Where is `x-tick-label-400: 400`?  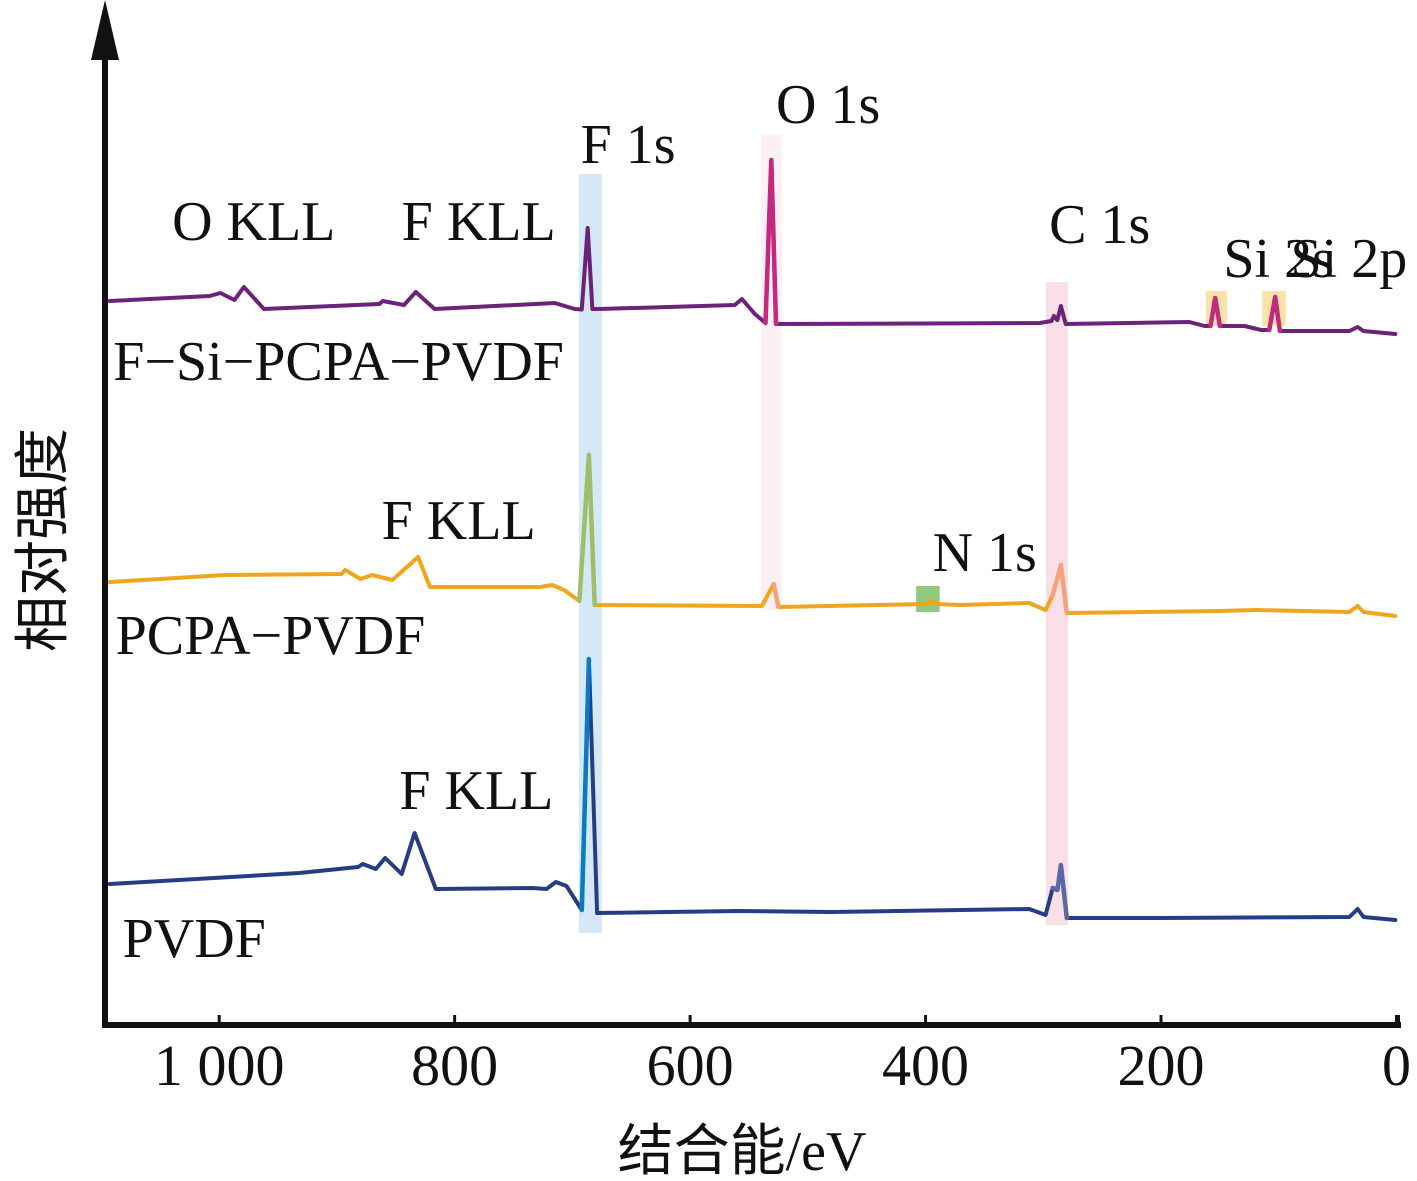
x-tick-label-400: 400 is located at coordinates (925, 1065).